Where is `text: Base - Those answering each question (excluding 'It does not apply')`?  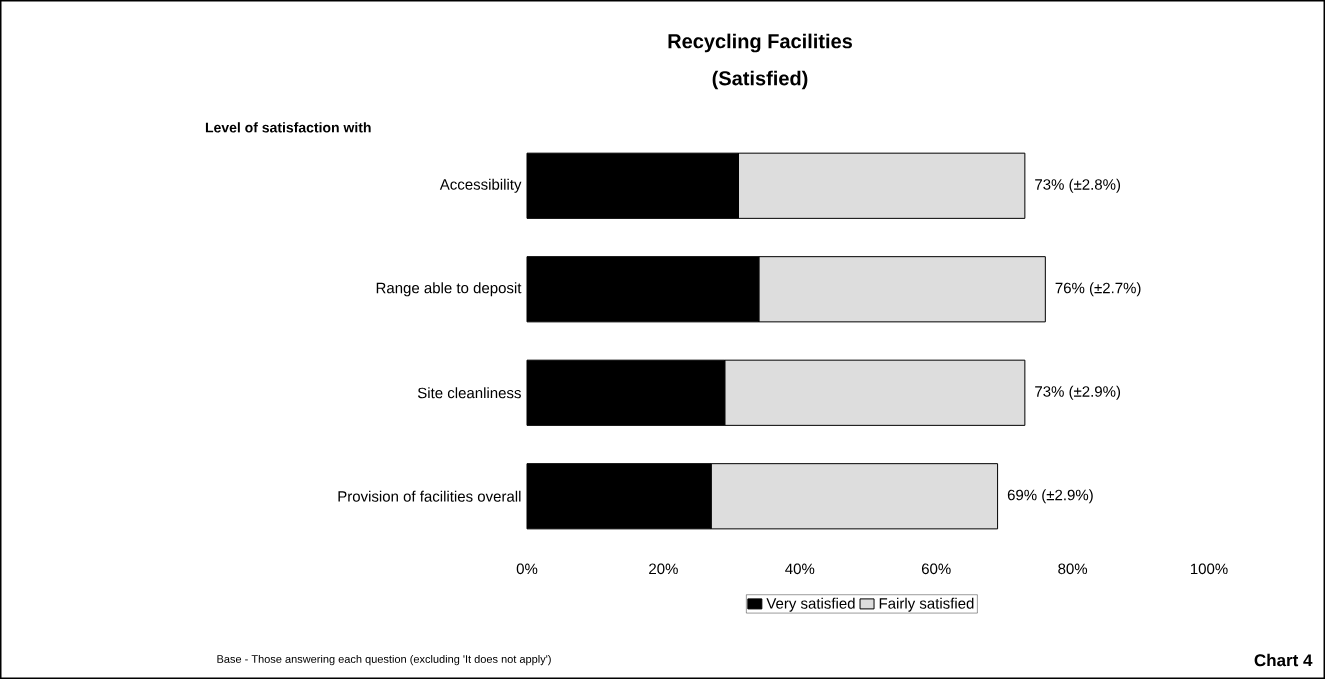 text: Base - Those answering each question (excluding 'It does not apply') is located at coordinates (384, 660).